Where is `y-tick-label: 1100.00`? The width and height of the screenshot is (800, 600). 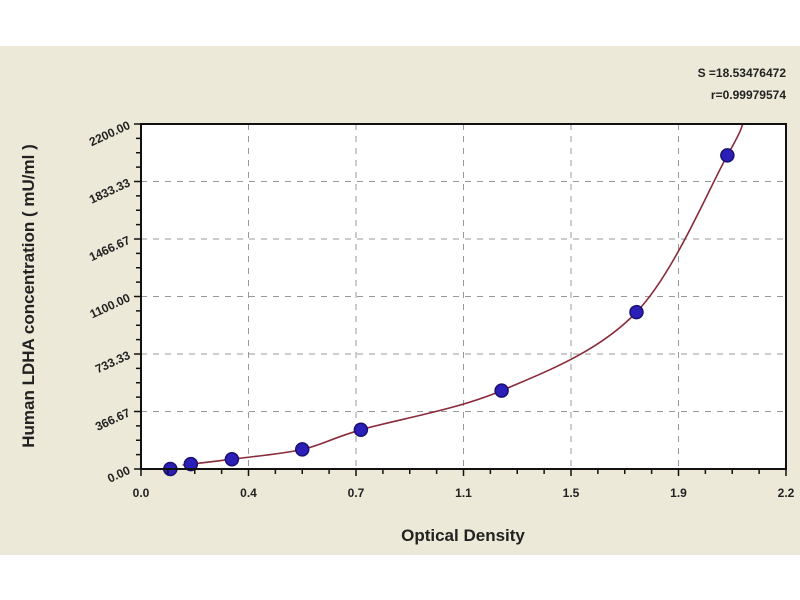
y-tick-label: 1100.00 is located at coordinates (110, 305).